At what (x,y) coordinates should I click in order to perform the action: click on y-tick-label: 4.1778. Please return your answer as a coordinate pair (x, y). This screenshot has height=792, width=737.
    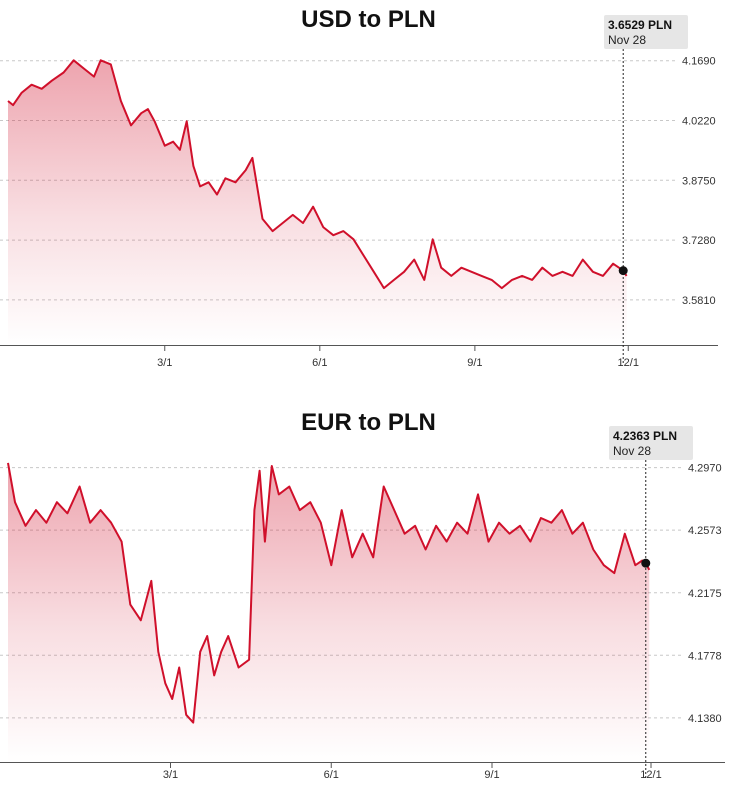
    Looking at the image, I should click on (705, 656).